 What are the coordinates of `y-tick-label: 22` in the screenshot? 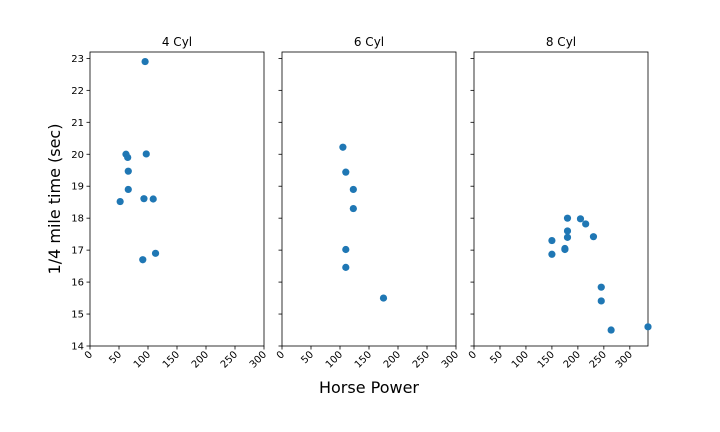 It's located at (77, 91).